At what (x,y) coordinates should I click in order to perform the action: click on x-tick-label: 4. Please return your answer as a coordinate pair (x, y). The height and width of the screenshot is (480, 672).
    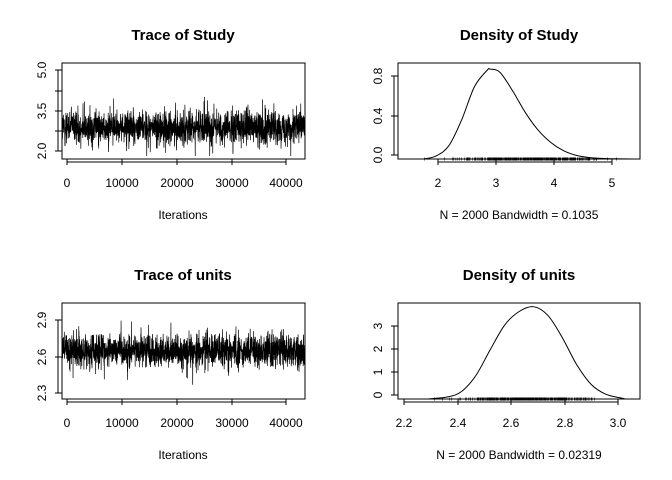
    Looking at the image, I should click on (554, 183).